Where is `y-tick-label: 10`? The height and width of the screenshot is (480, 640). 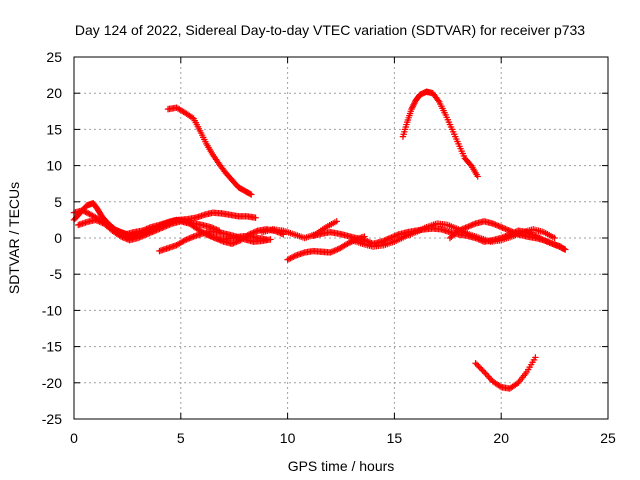 y-tick-label: 10 is located at coordinates (54, 166).